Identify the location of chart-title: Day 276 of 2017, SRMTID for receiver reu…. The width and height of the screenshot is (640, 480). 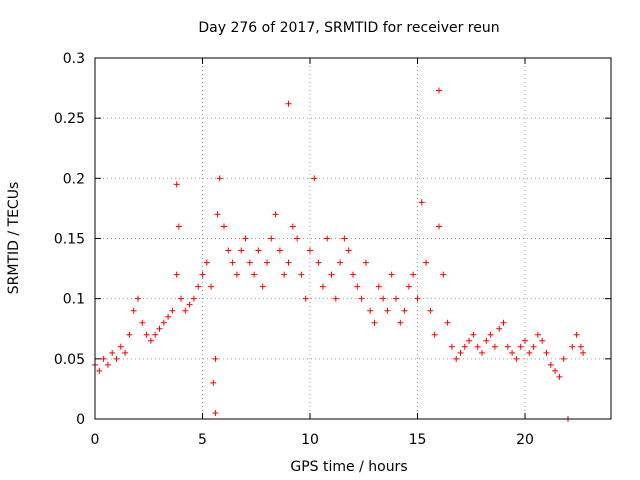
(348, 28).